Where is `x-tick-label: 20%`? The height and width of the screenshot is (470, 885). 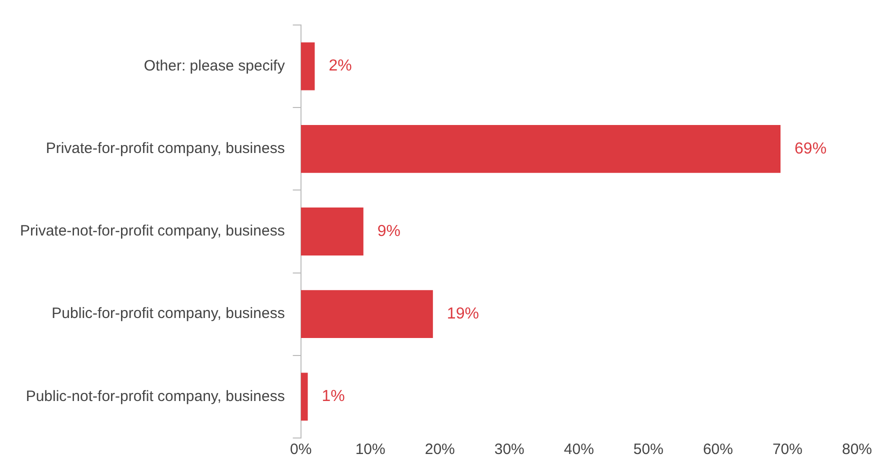
x-tick-label: 20% is located at coordinates (439, 449).